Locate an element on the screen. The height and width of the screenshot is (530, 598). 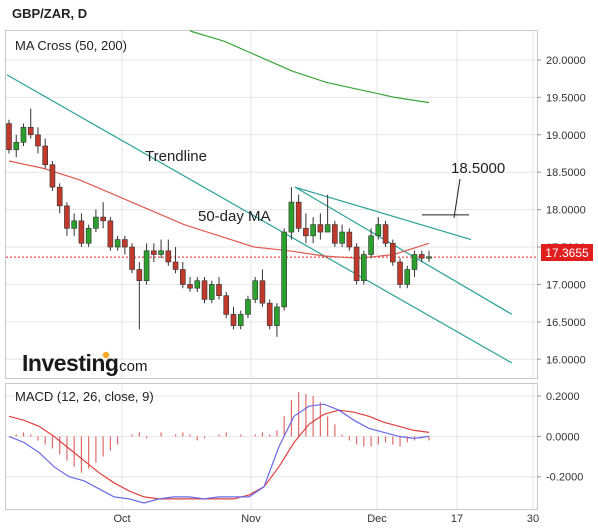
price-tick-label: 18.5000 is located at coordinates (566, 173).